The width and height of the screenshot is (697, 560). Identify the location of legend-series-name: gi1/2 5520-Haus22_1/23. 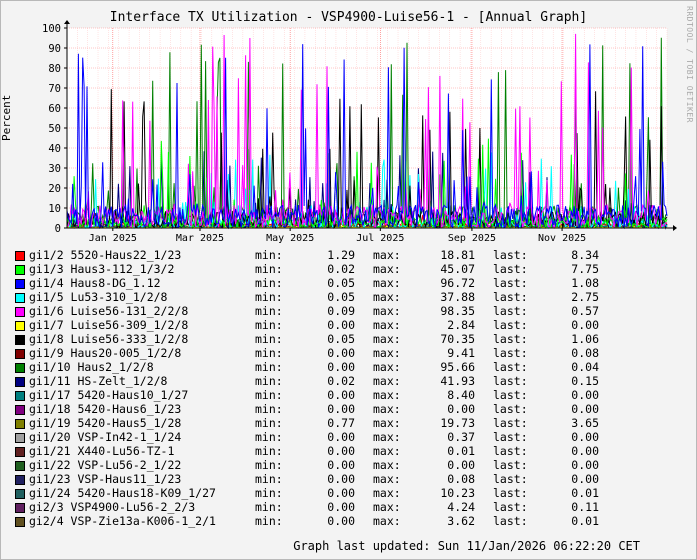
(105, 255).